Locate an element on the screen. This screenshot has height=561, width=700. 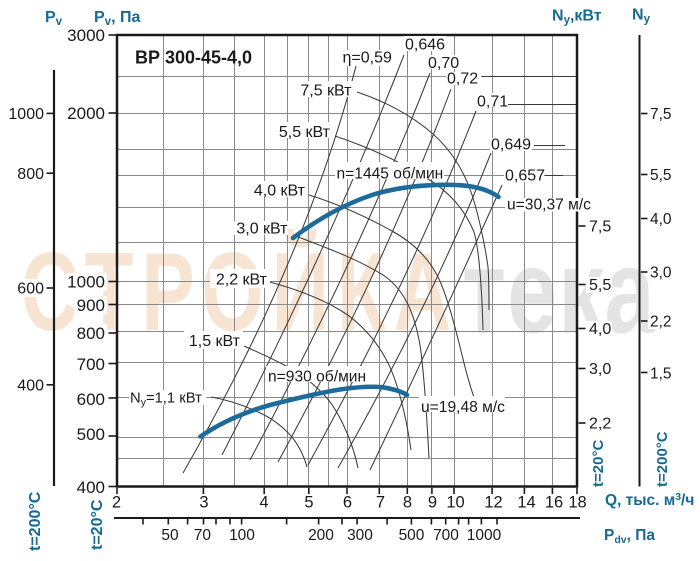
svg-text: 3000 is located at coordinates (86, 35).